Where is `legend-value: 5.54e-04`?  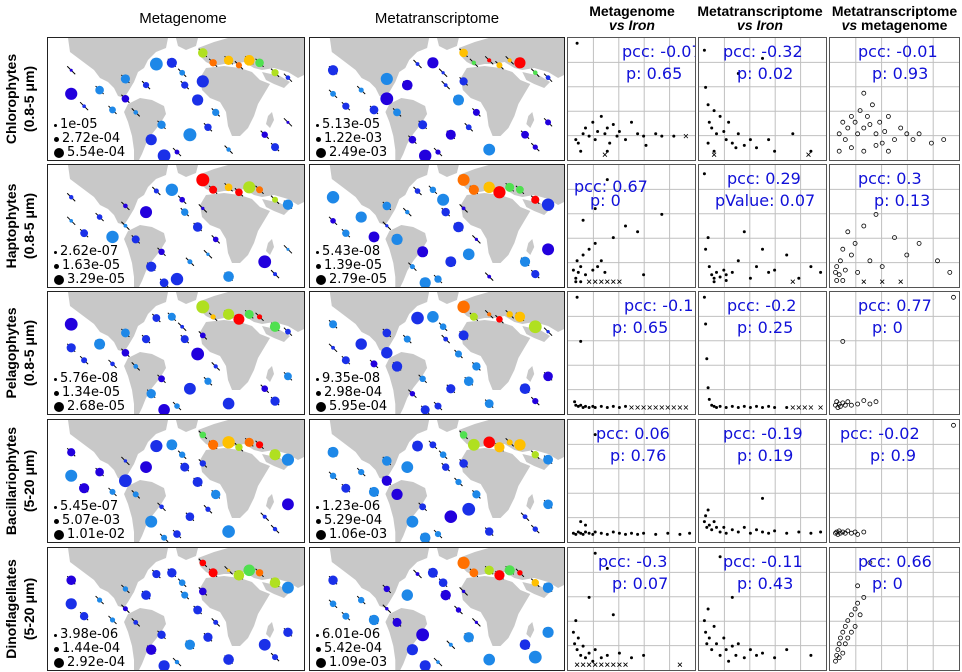
legend-value: 5.54e-04 is located at coordinates (96, 152).